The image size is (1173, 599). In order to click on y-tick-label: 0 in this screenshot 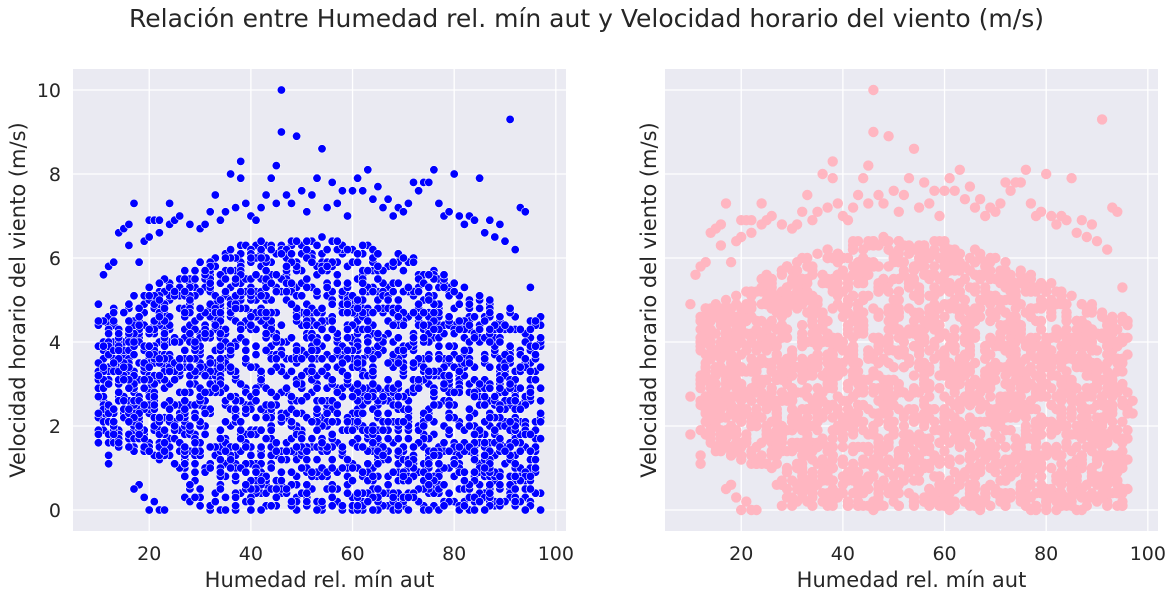, I will do `click(55, 511)`.